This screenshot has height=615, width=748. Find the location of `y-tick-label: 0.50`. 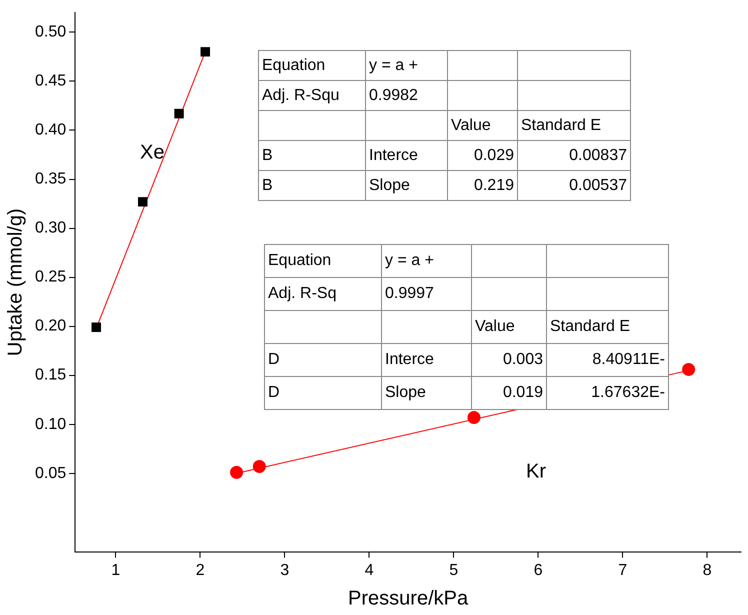

y-tick-label: 0.50 is located at coordinates (50, 32).